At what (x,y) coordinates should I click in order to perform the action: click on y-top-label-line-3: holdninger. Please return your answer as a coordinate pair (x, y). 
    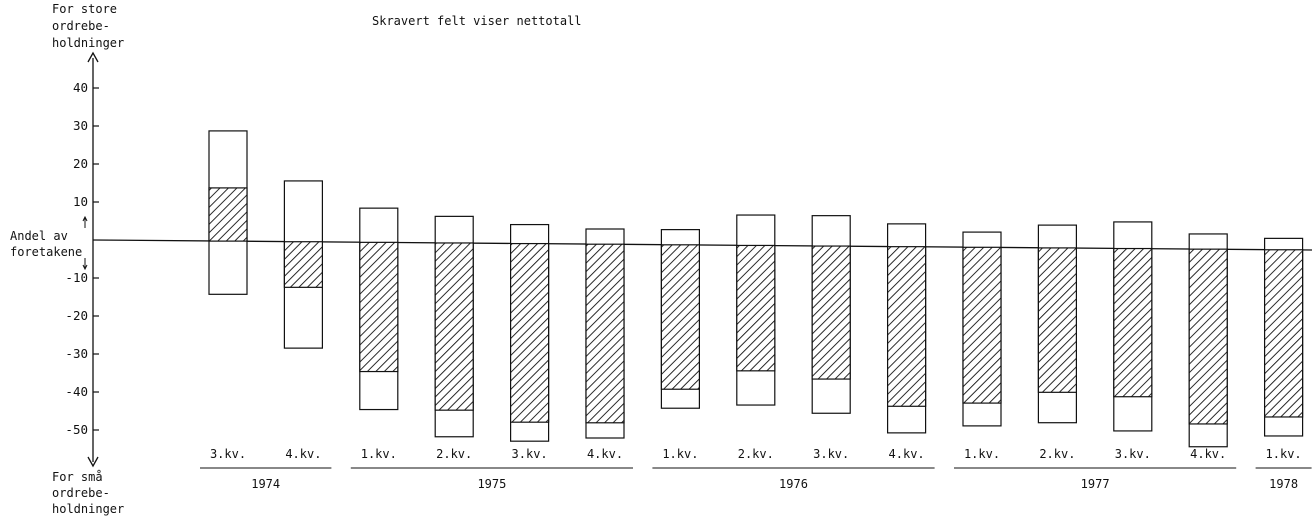
    Looking at the image, I should click on (88, 43).